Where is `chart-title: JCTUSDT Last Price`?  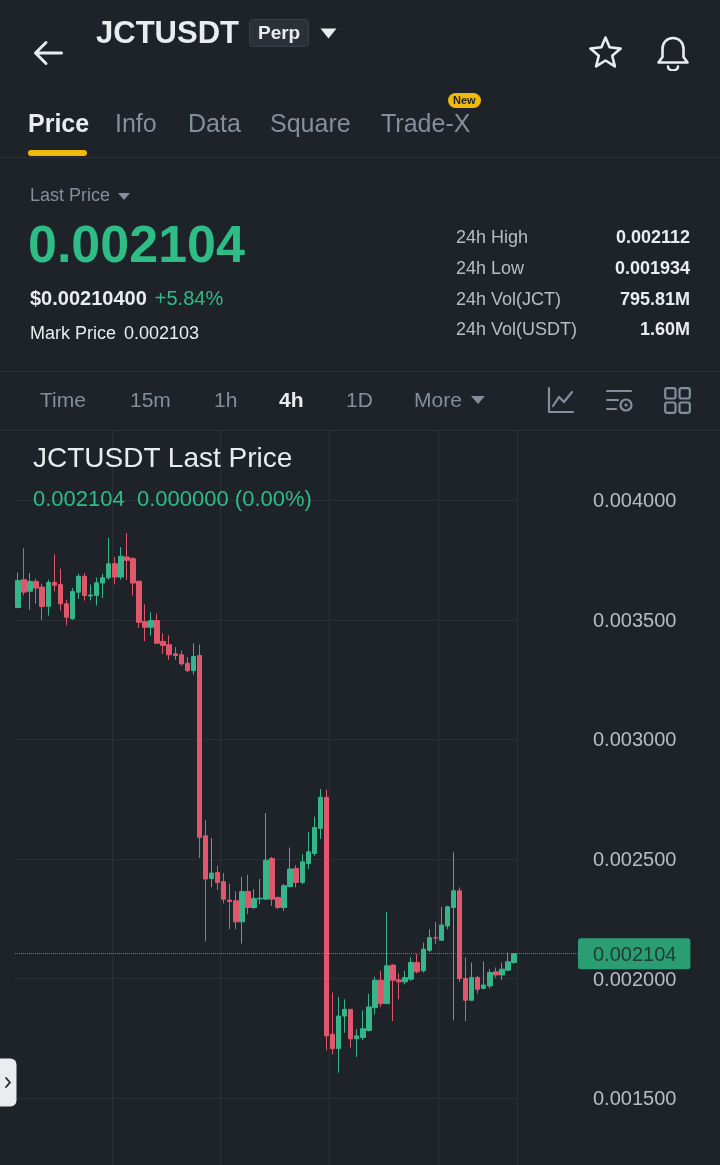 chart-title: JCTUSDT Last Price is located at coordinates (163, 458).